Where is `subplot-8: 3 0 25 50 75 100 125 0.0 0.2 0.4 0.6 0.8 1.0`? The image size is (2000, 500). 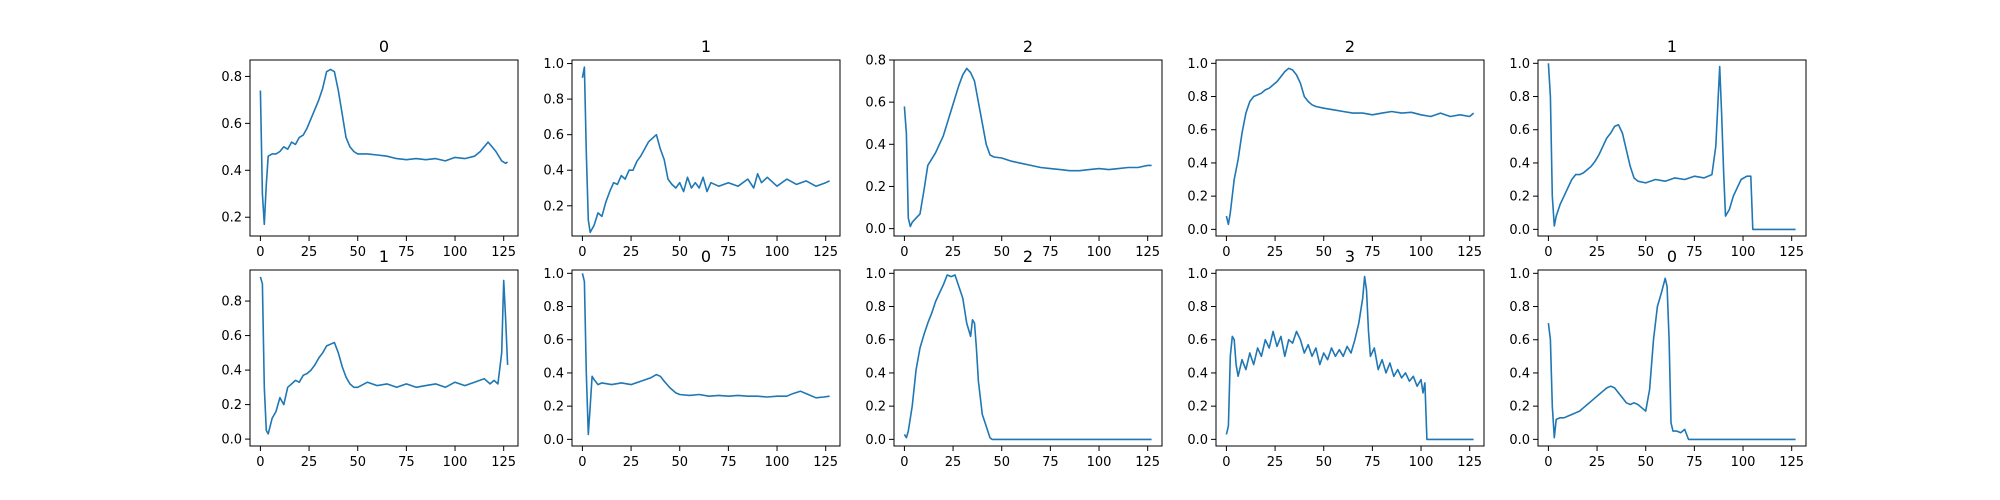 subplot-8: 3 0 25 50 75 100 125 0.0 0.2 0.4 0.6 0.8 1.0 is located at coordinates (1336, 358).